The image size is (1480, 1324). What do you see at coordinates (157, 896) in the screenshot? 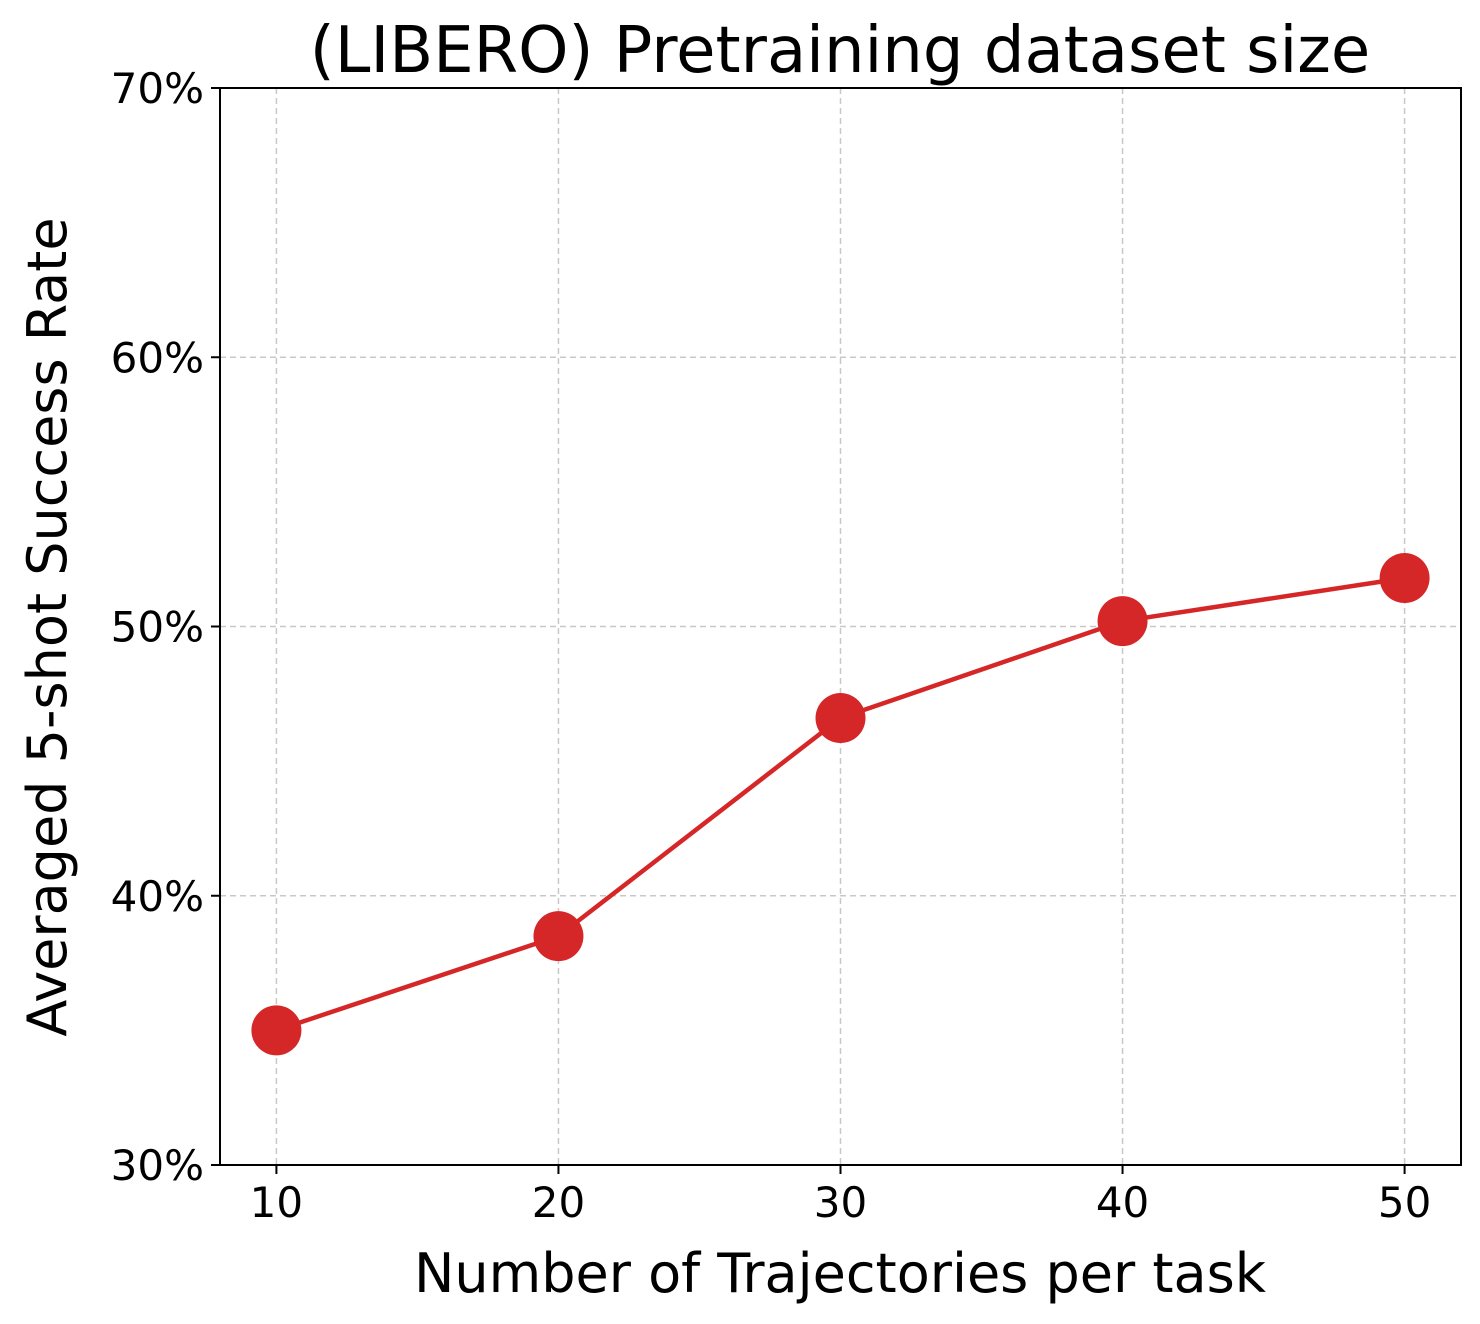
I see `y-tick-label: 40%` at bounding box center [157, 896].